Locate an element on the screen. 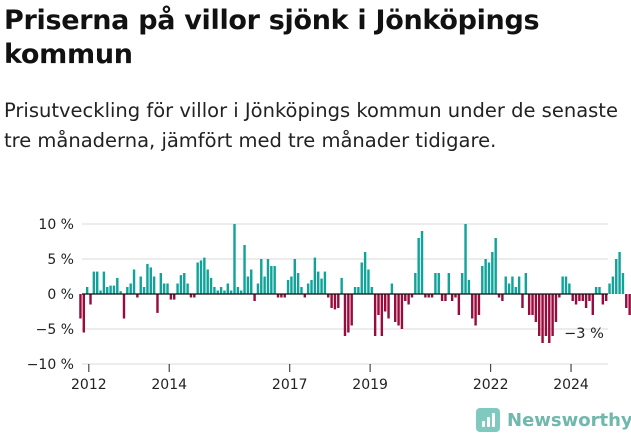 This screenshot has height=439, width=631. y-tick-label: −10 % is located at coordinates (50, 365).